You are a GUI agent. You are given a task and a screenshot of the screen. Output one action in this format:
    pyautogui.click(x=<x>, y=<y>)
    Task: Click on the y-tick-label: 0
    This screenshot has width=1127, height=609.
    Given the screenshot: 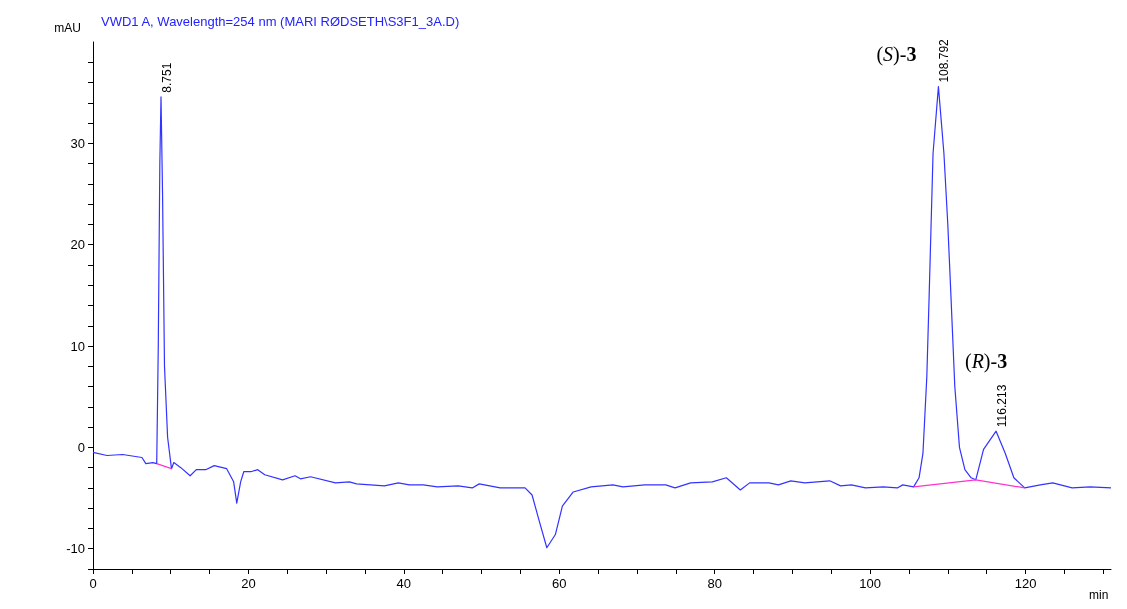 What is the action you would take?
    pyautogui.click(x=81, y=447)
    